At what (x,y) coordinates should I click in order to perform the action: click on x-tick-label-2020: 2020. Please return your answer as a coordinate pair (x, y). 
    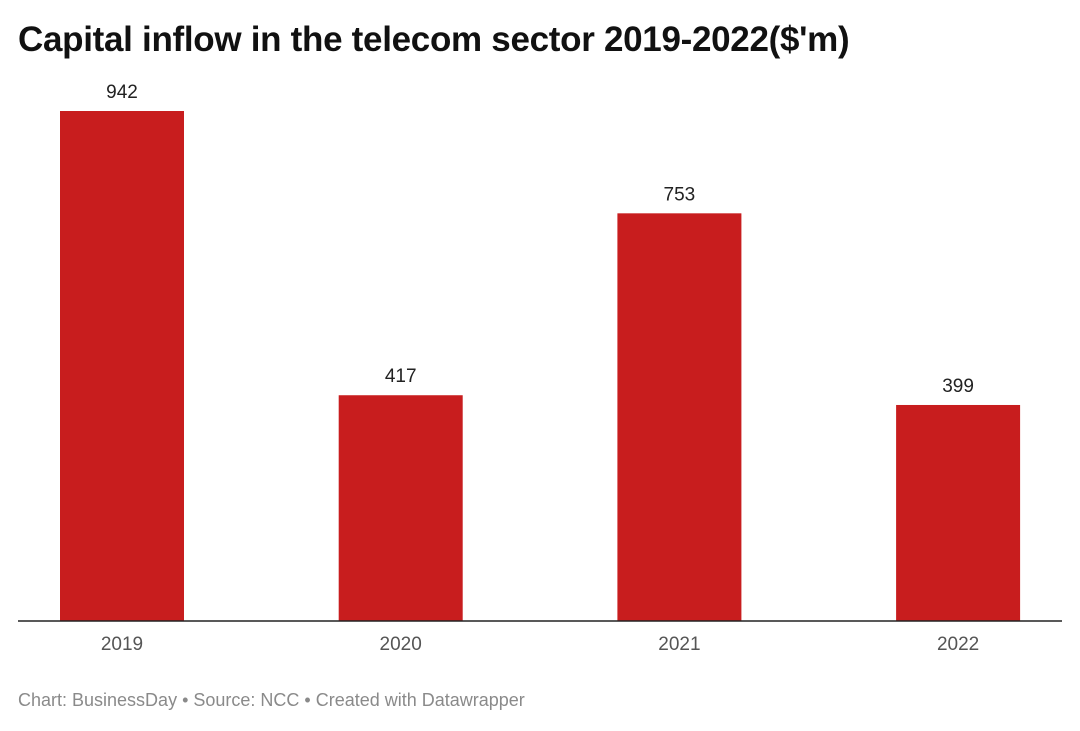
    Looking at the image, I should click on (401, 644).